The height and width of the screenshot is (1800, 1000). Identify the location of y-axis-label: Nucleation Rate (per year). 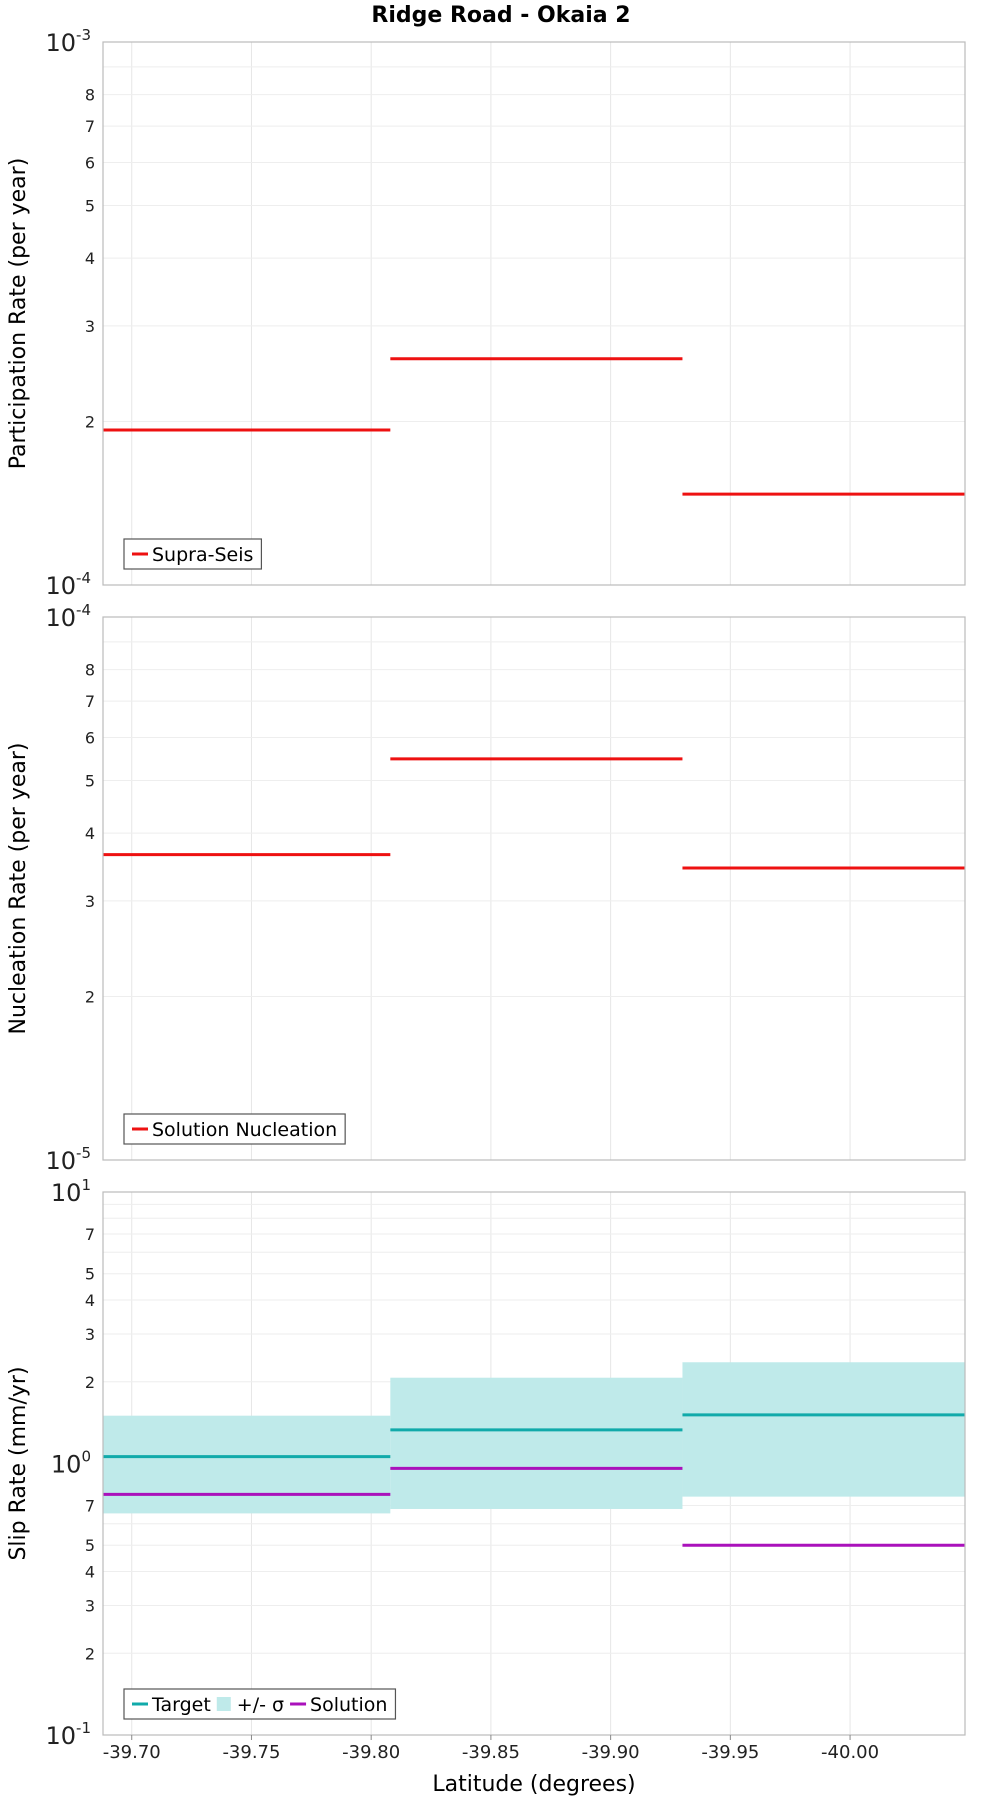
(18, 889).